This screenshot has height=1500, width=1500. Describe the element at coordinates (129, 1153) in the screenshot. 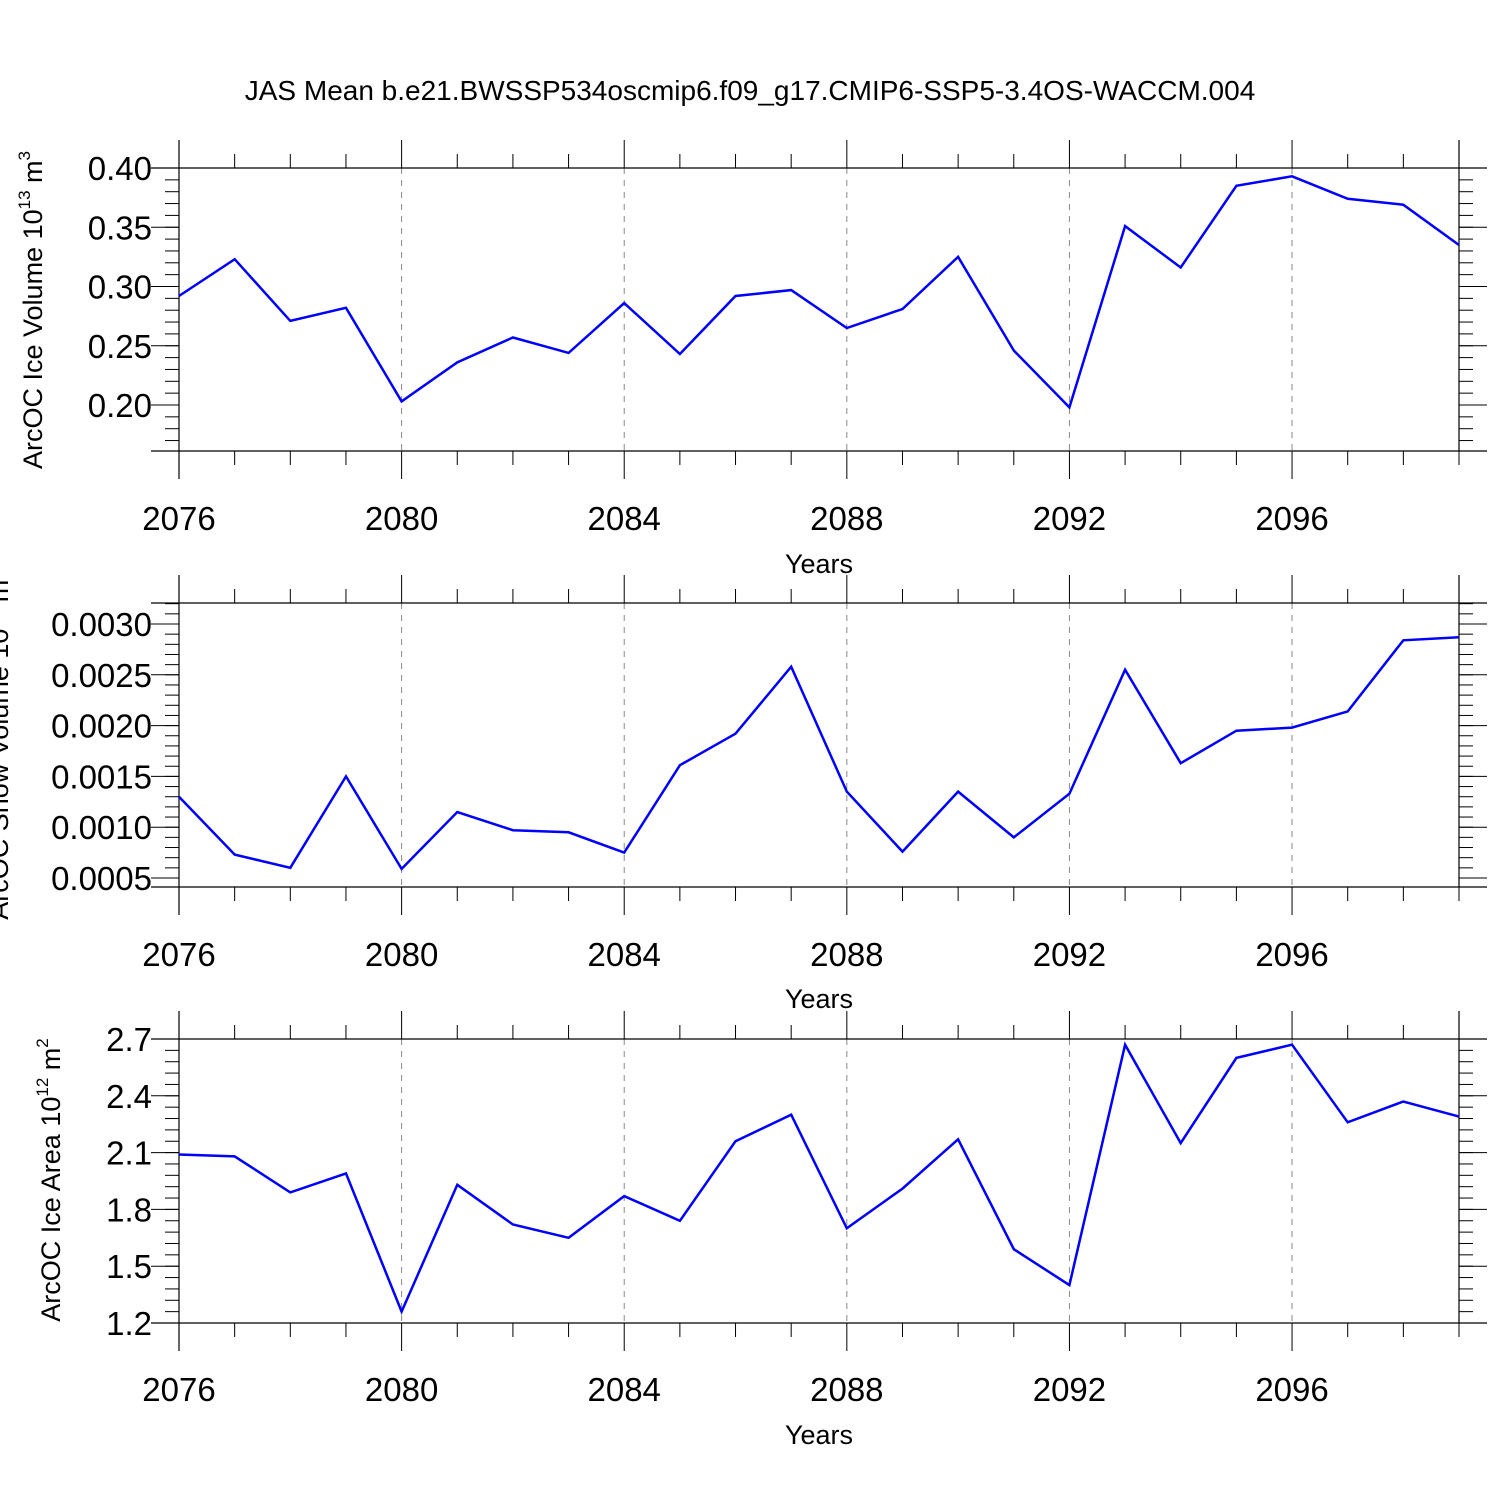

I see `y-tick-label: 2.1` at that location.